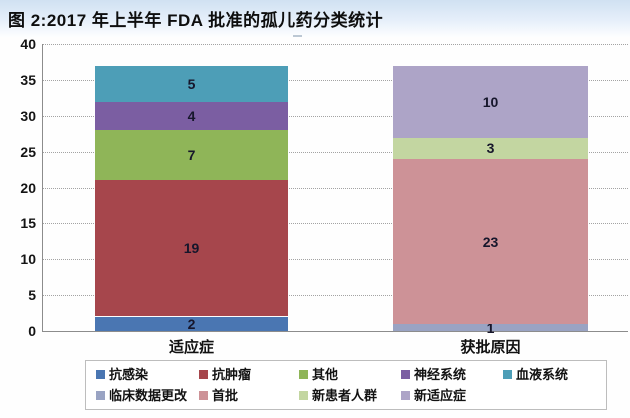 The width and height of the screenshot is (630, 418). I want to click on bar-segment-value: 4, so click(191, 115).